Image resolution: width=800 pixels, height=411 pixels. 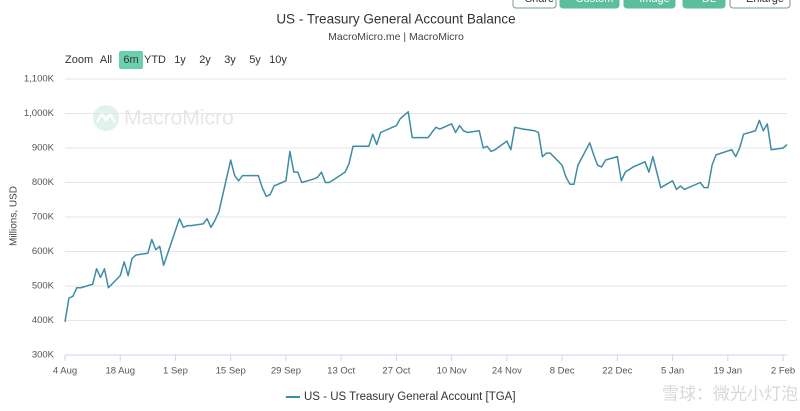 I want to click on x-tick-label: 18 Aug, so click(x=120, y=371).